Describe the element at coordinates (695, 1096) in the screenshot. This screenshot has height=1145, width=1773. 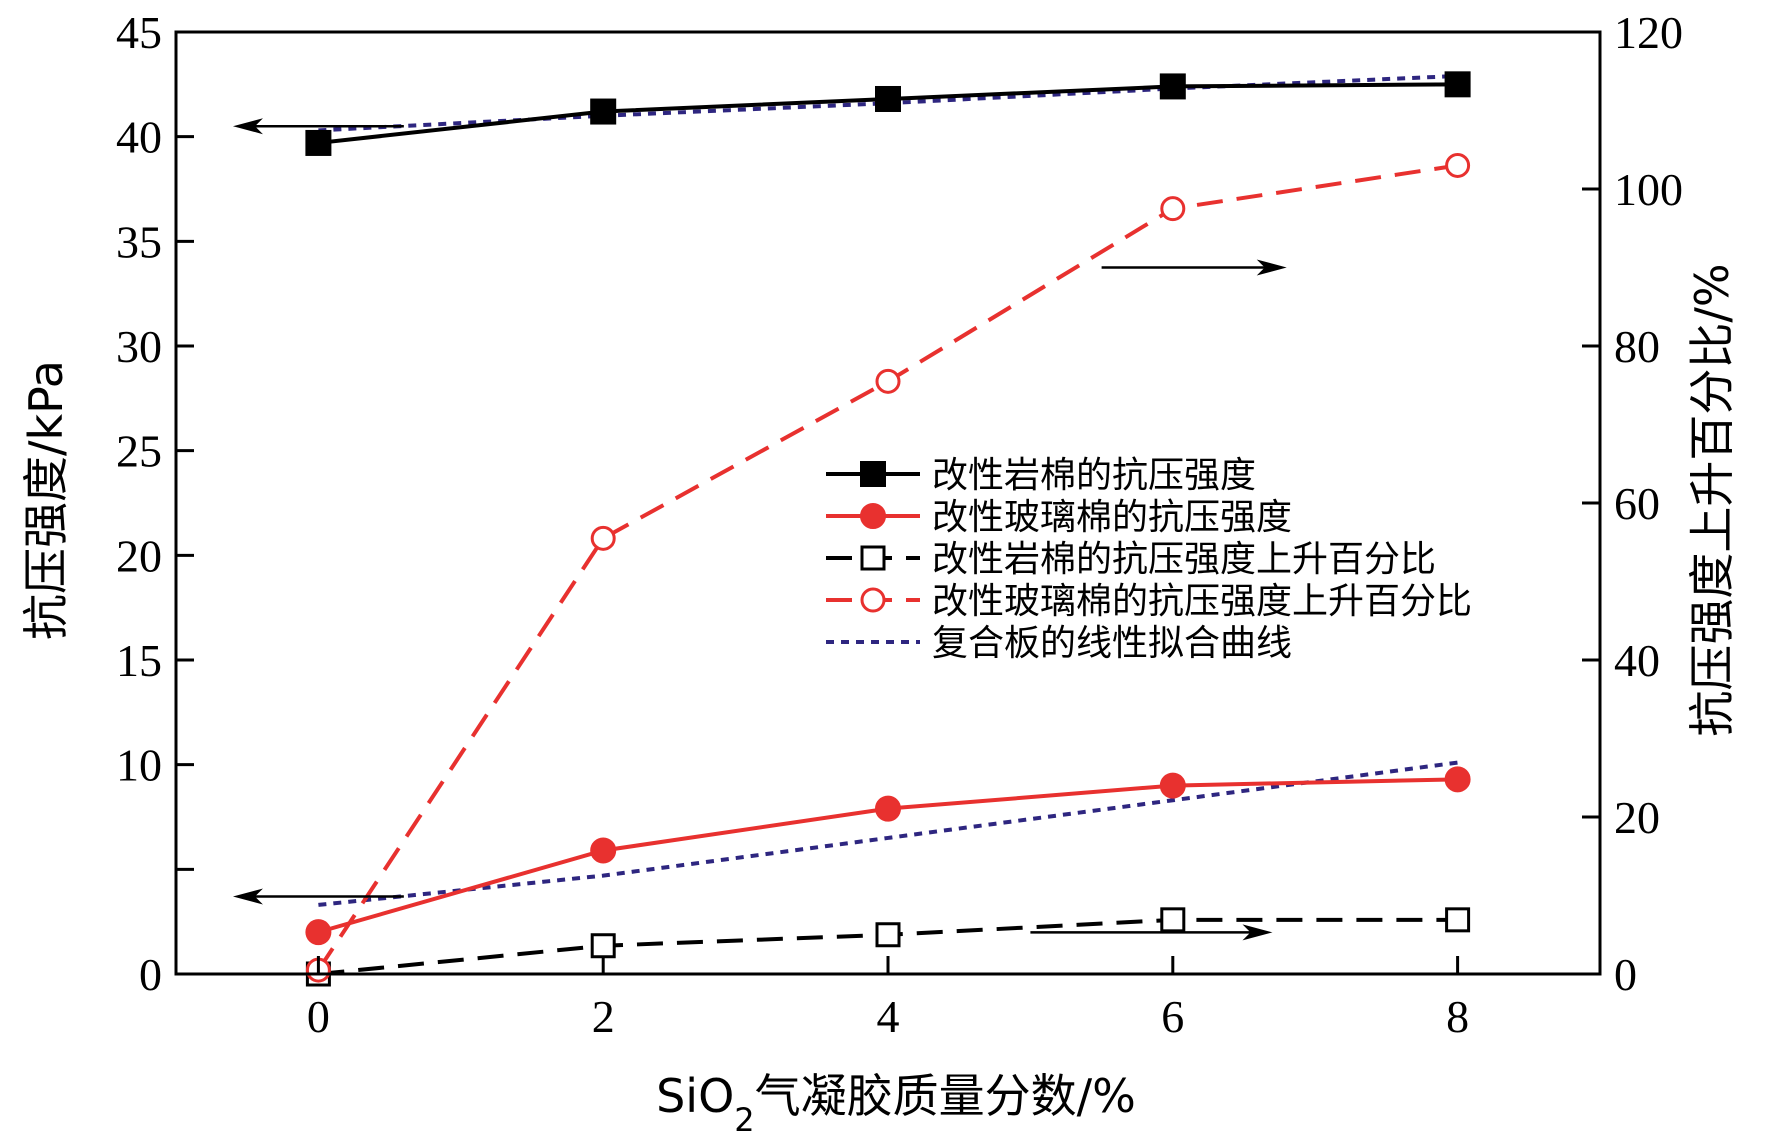
I see `x-axis-title-prefix: SiO` at that location.